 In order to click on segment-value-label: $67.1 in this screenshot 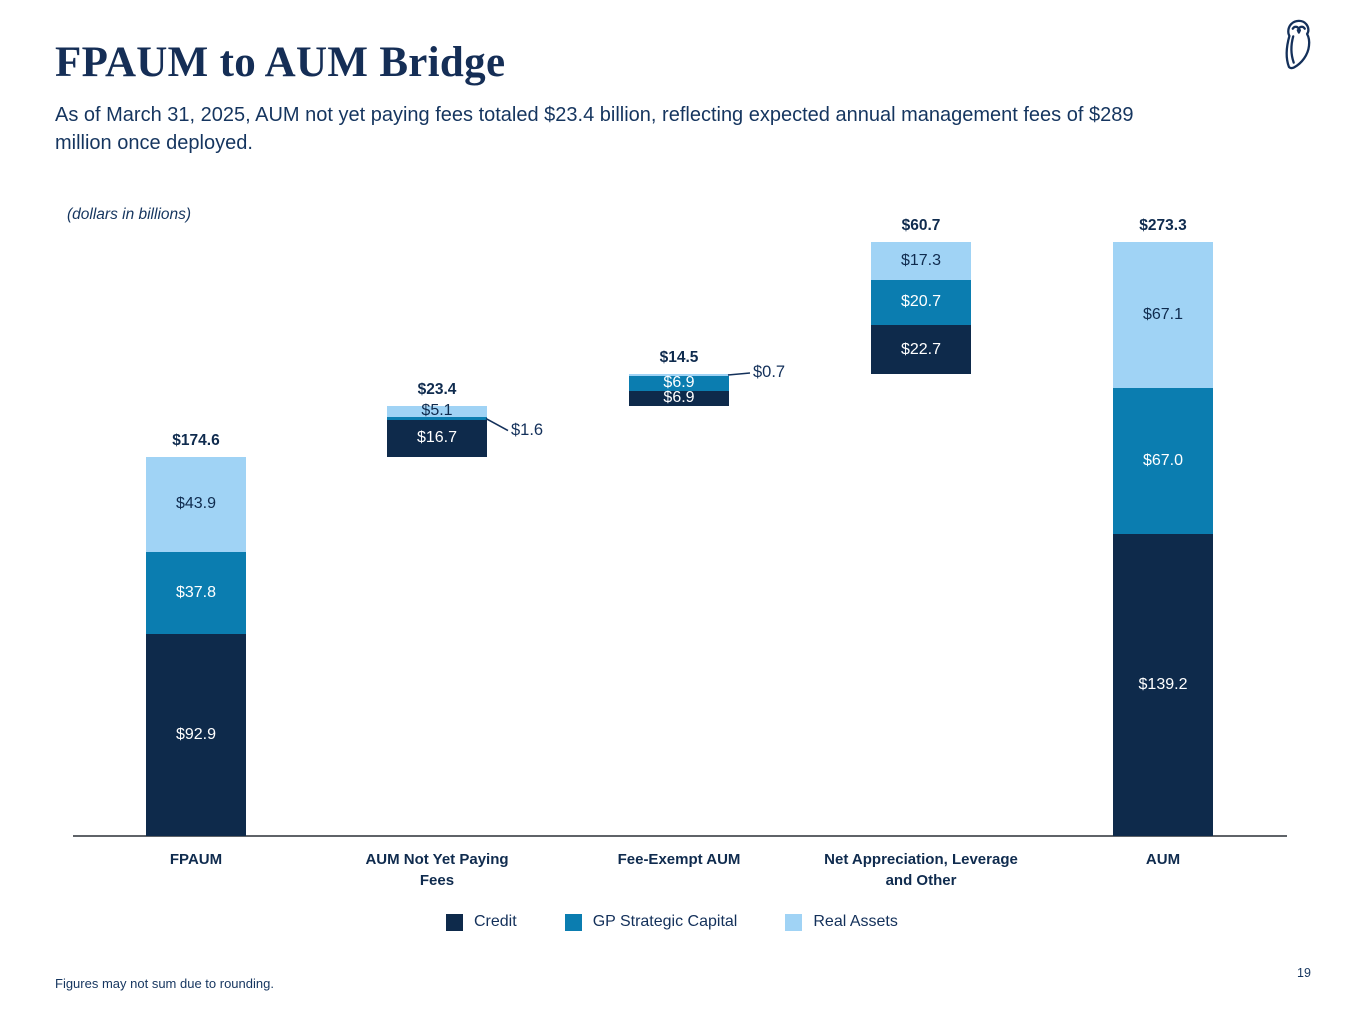, I will do `click(1163, 314)`.